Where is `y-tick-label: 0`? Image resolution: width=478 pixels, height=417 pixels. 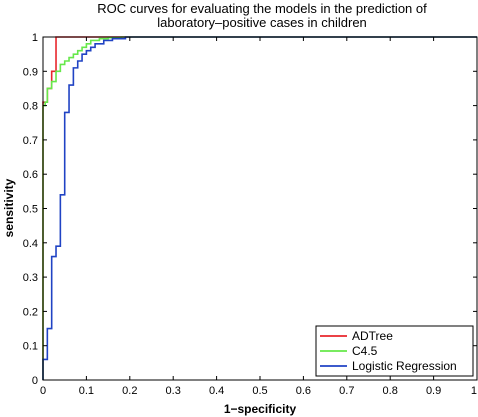
y-tick-label: 0 is located at coordinates (35, 381).